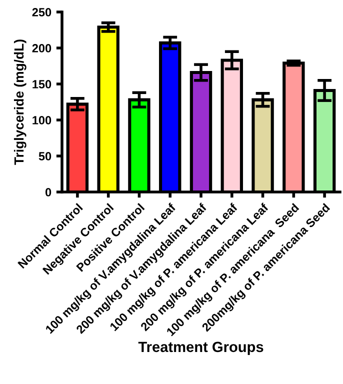 Image resolution: width=343 pixels, height=384 pixels. I want to click on y-tick-label: 150, so click(42, 84).